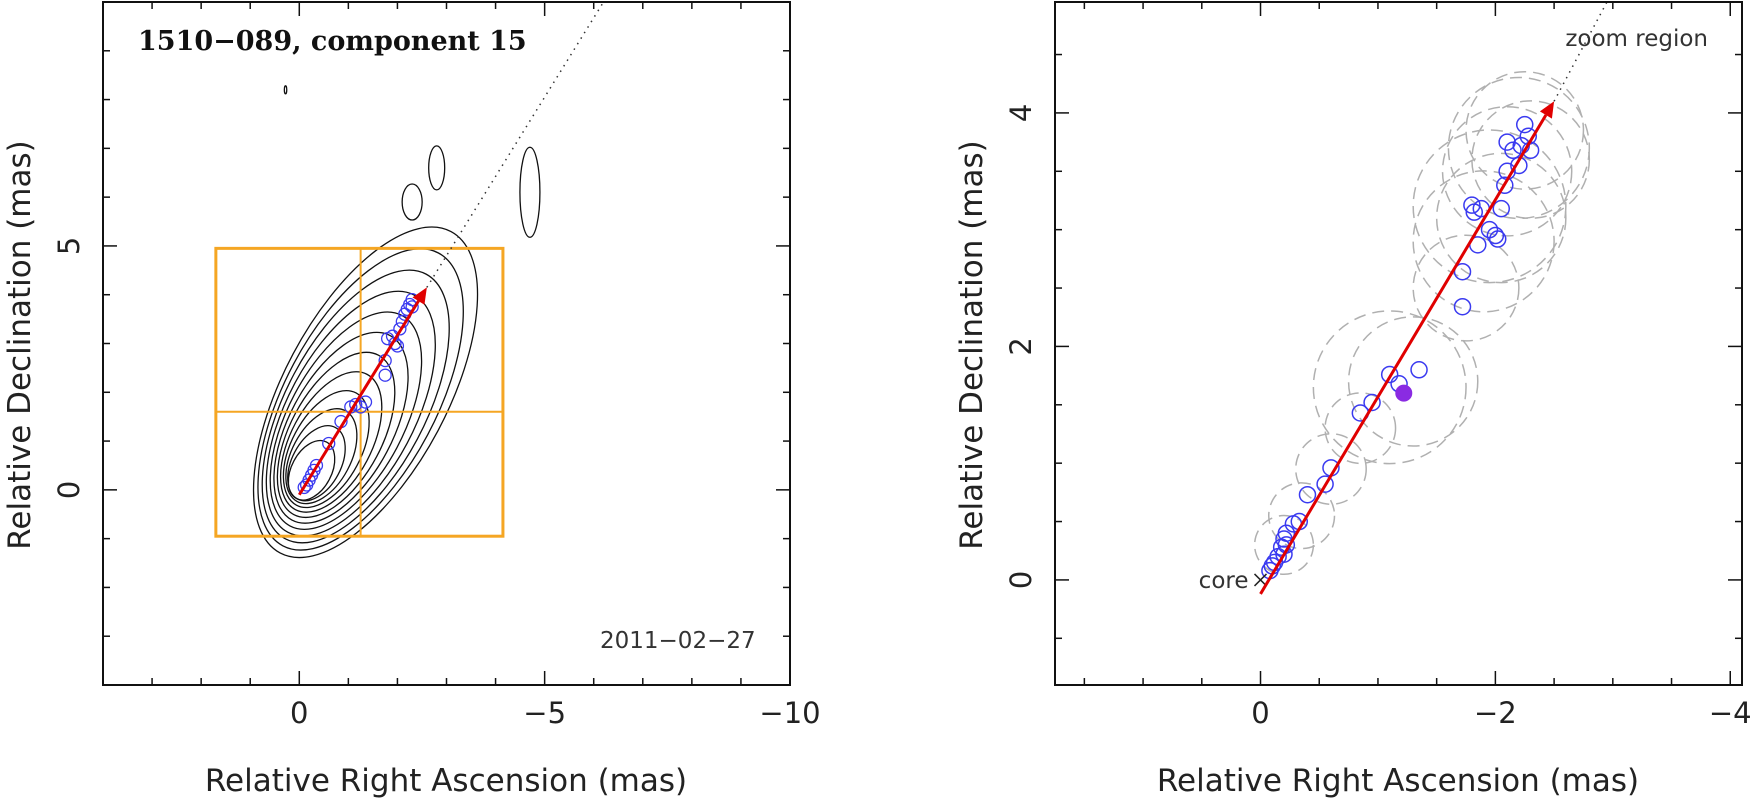 This screenshot has height=803, width=1750. I want to click on core-marker, so click(1260, 580).